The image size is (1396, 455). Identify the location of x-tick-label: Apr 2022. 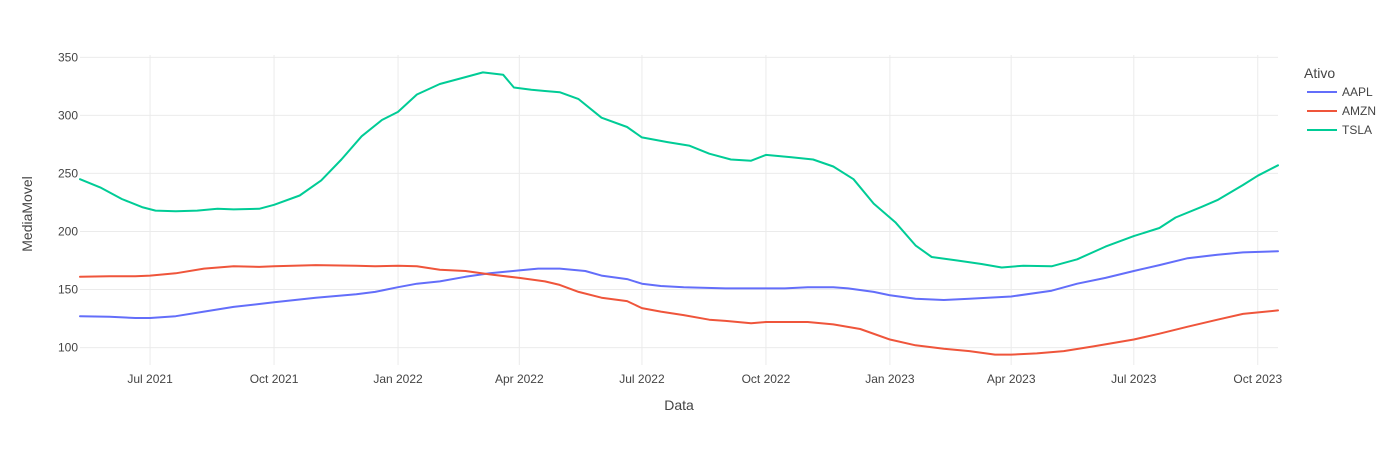
(519, 379).